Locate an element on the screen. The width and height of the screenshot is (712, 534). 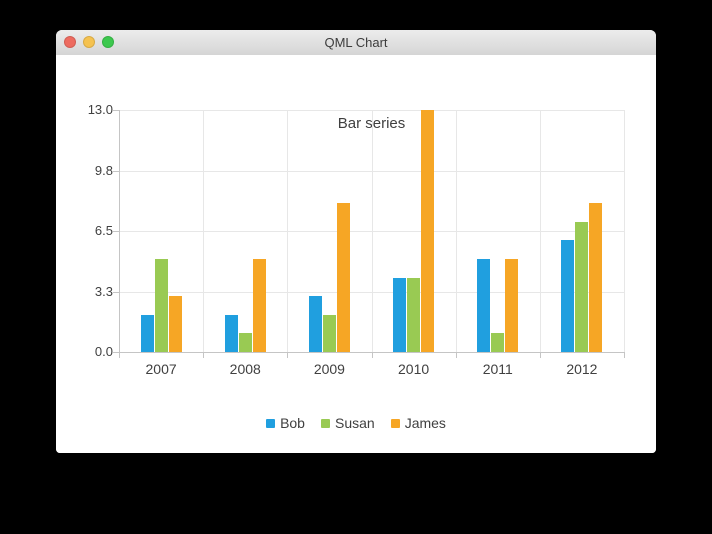
window-titlebar: QML Chart is located at coordinates (356, 43).